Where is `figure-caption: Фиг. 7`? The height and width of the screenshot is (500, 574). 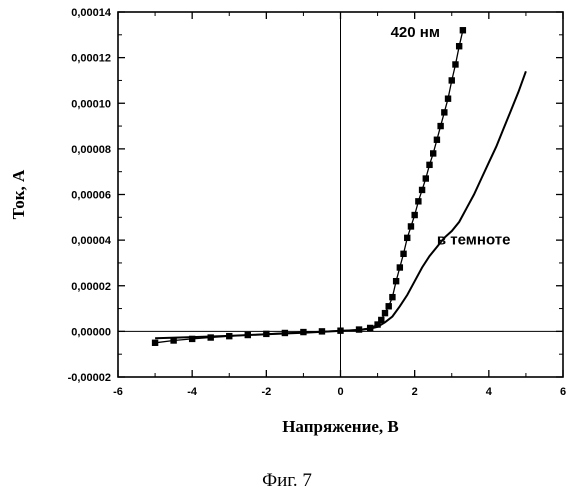
figure-caption: Фиг. 7 is located at coordinates (287, 481).